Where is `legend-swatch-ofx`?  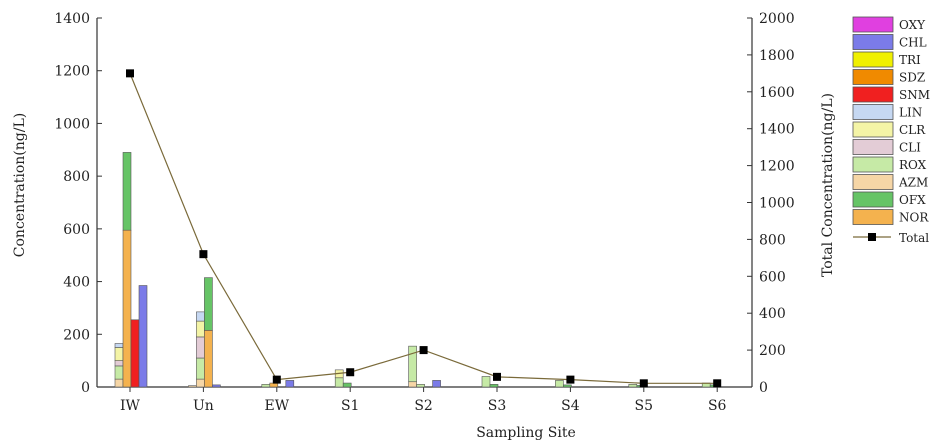
legend-swatch-ofx is located at coordinates (873, 199).